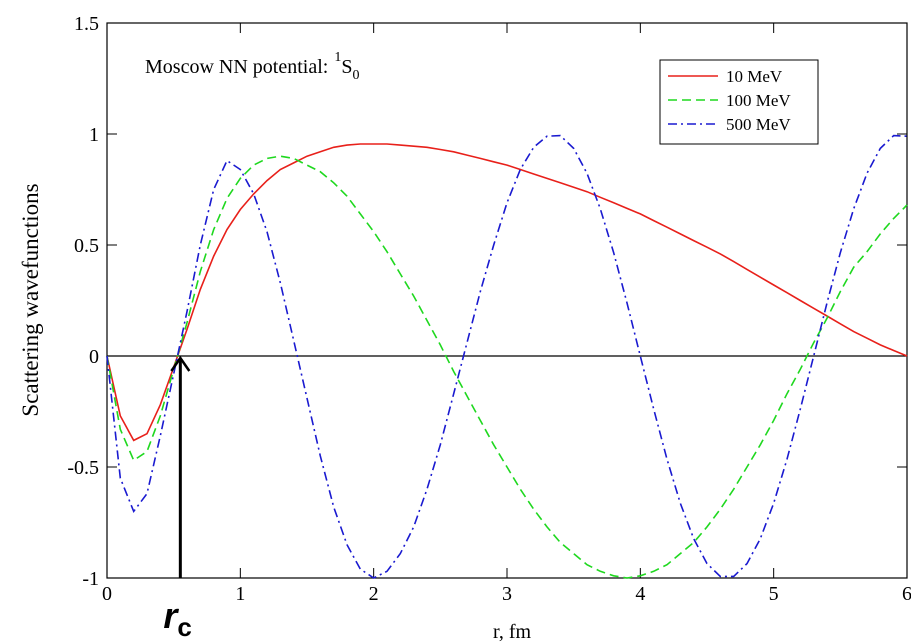  What do you see at coordinates (758, 100) in the screenshot?
I see `legend-label: 100 MeV` at bounding box center [758, 100].